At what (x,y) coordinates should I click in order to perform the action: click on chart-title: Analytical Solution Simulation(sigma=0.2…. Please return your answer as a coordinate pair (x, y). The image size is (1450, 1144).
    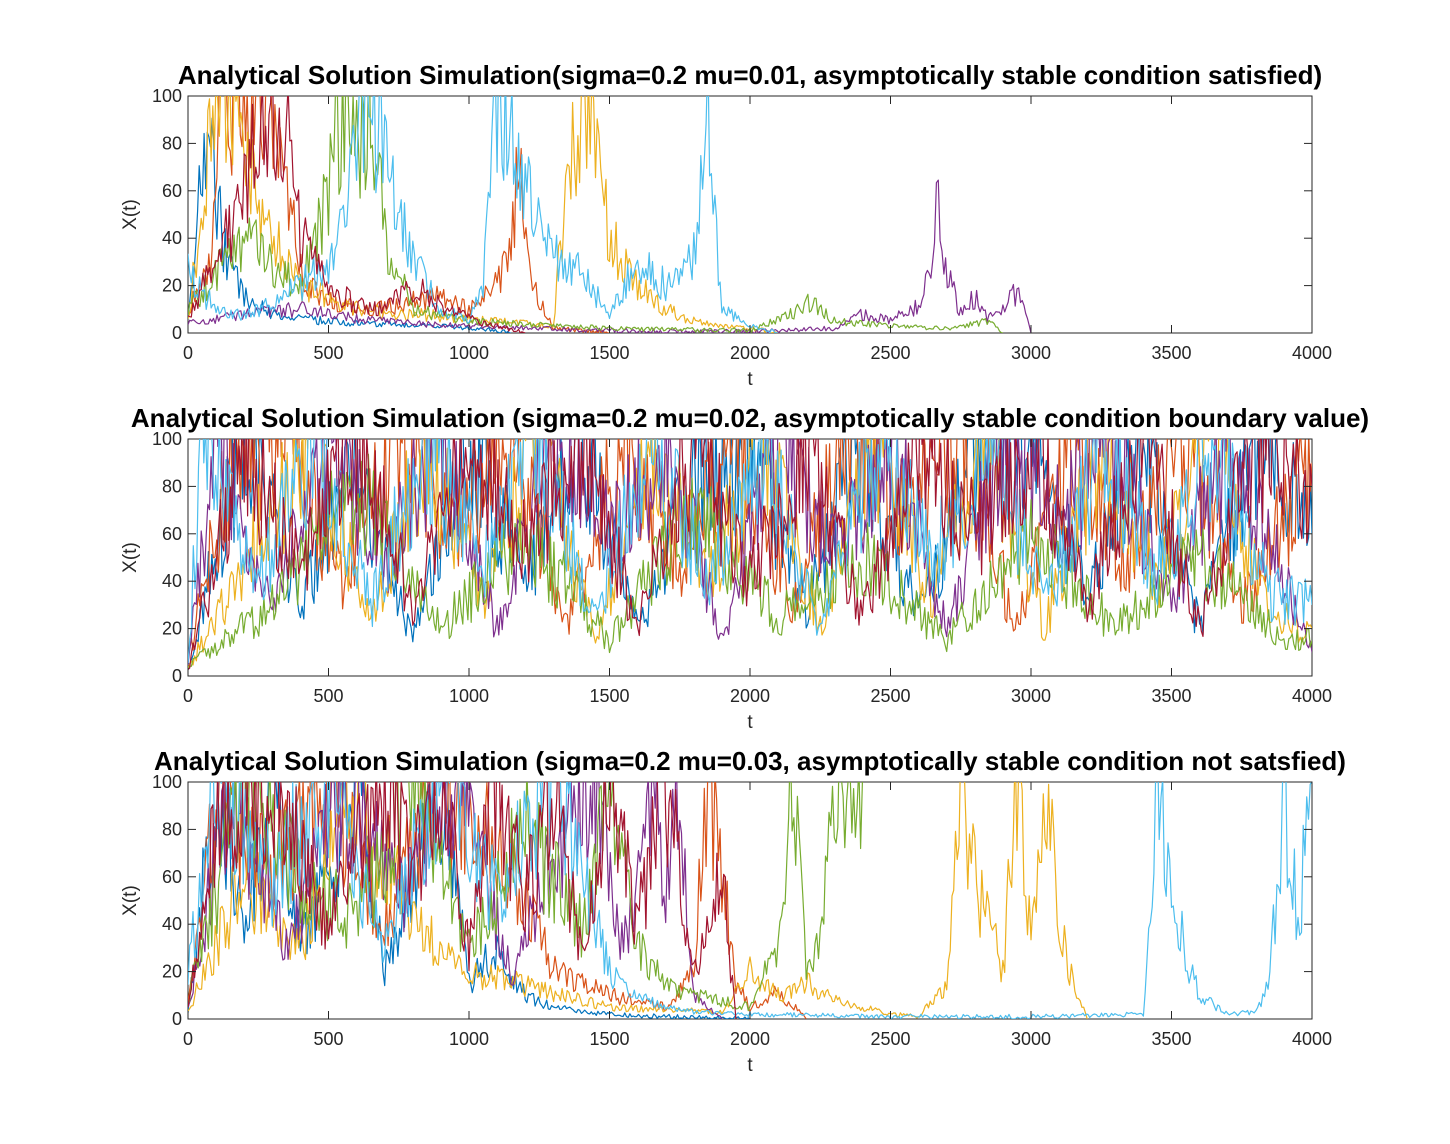
    Looking at the image, I should click on (750, 75).